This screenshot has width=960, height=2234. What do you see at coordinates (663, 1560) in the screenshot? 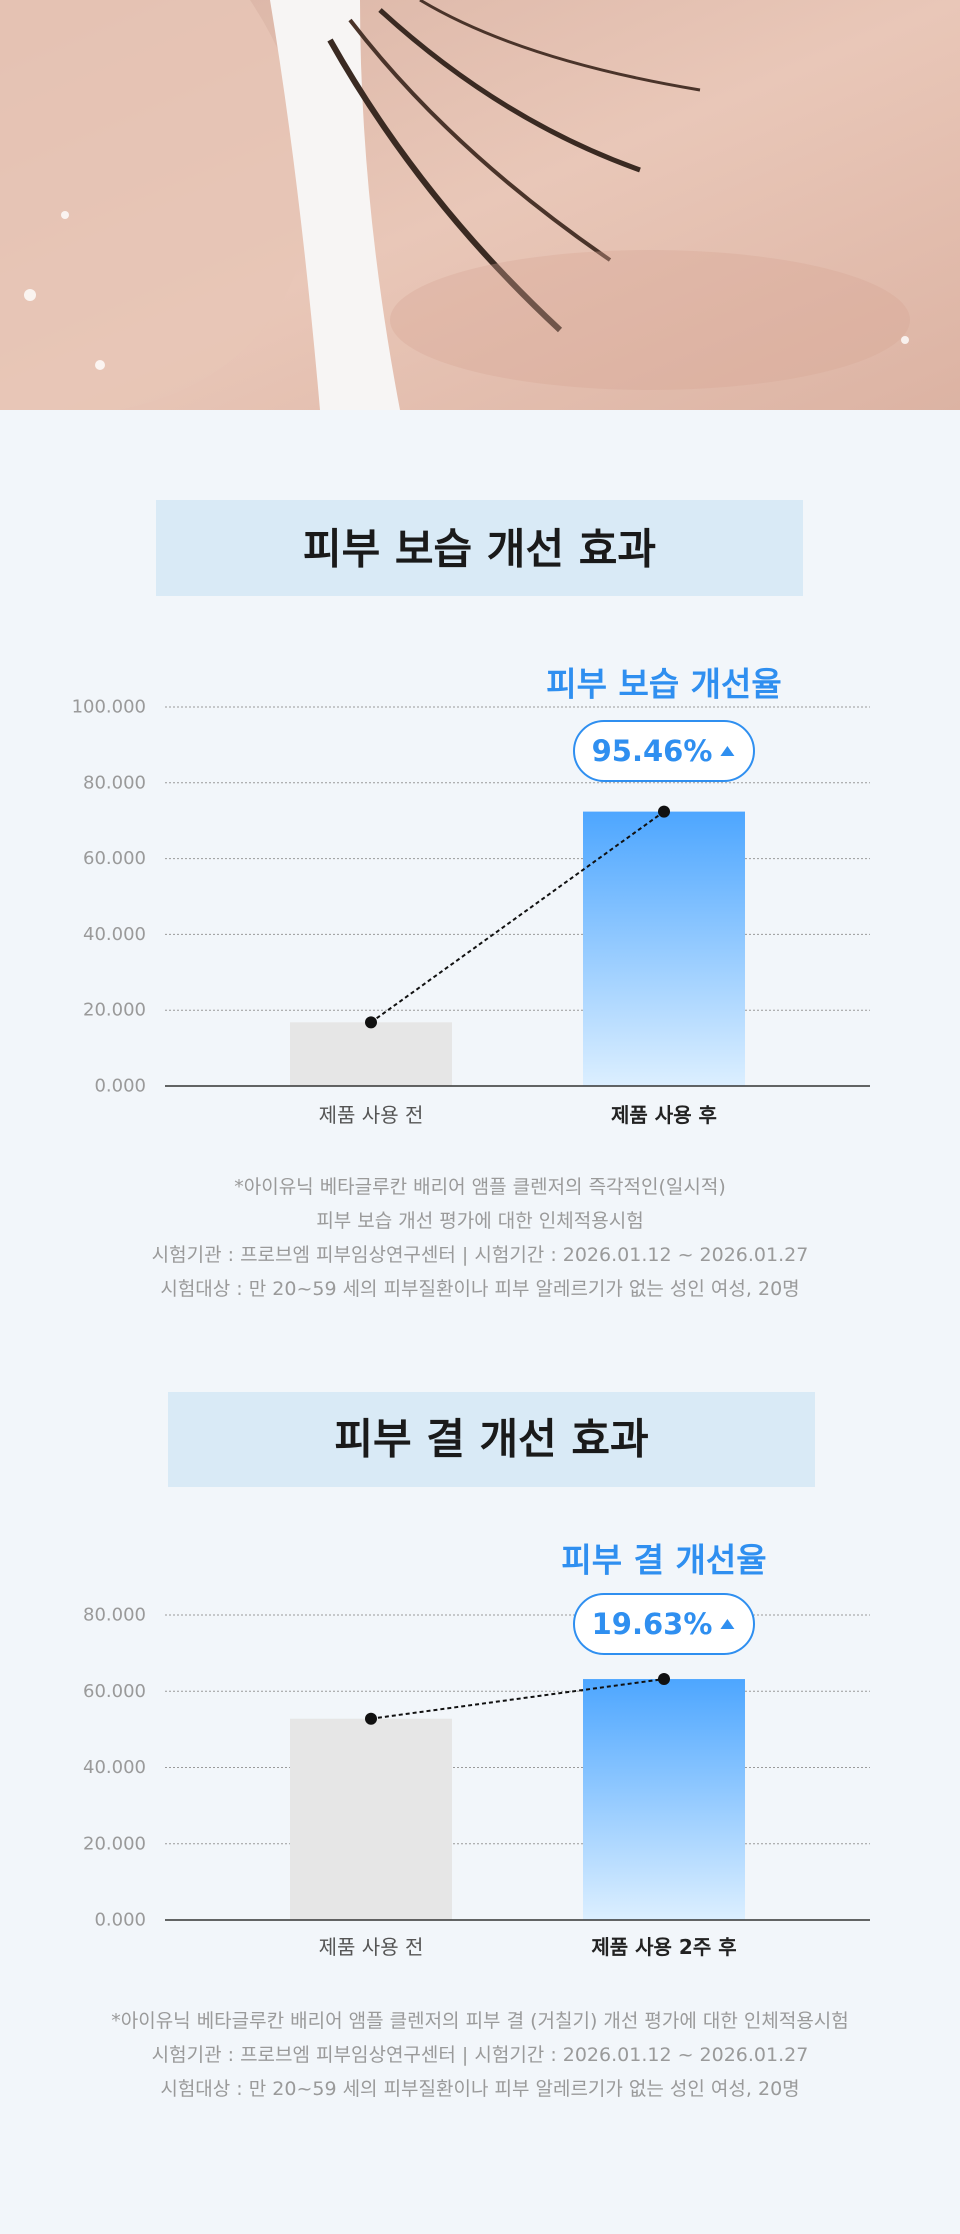
I see `highlight-label: 피부 결 개선율` at bounding box center [663, 1560].